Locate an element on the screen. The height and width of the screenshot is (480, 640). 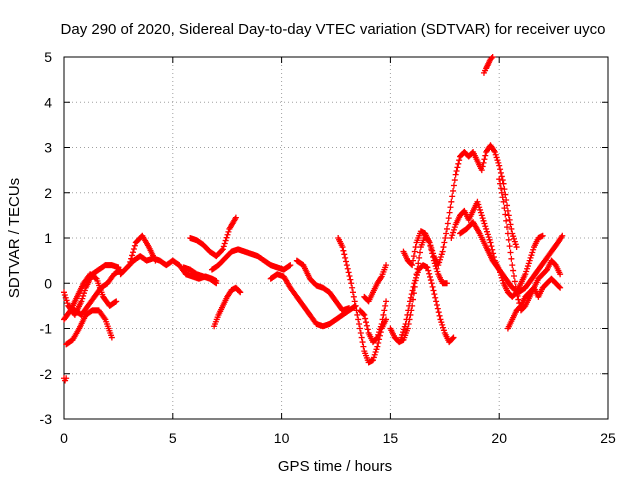
x-tick-label: 15 is located at coordinates (391, 438).